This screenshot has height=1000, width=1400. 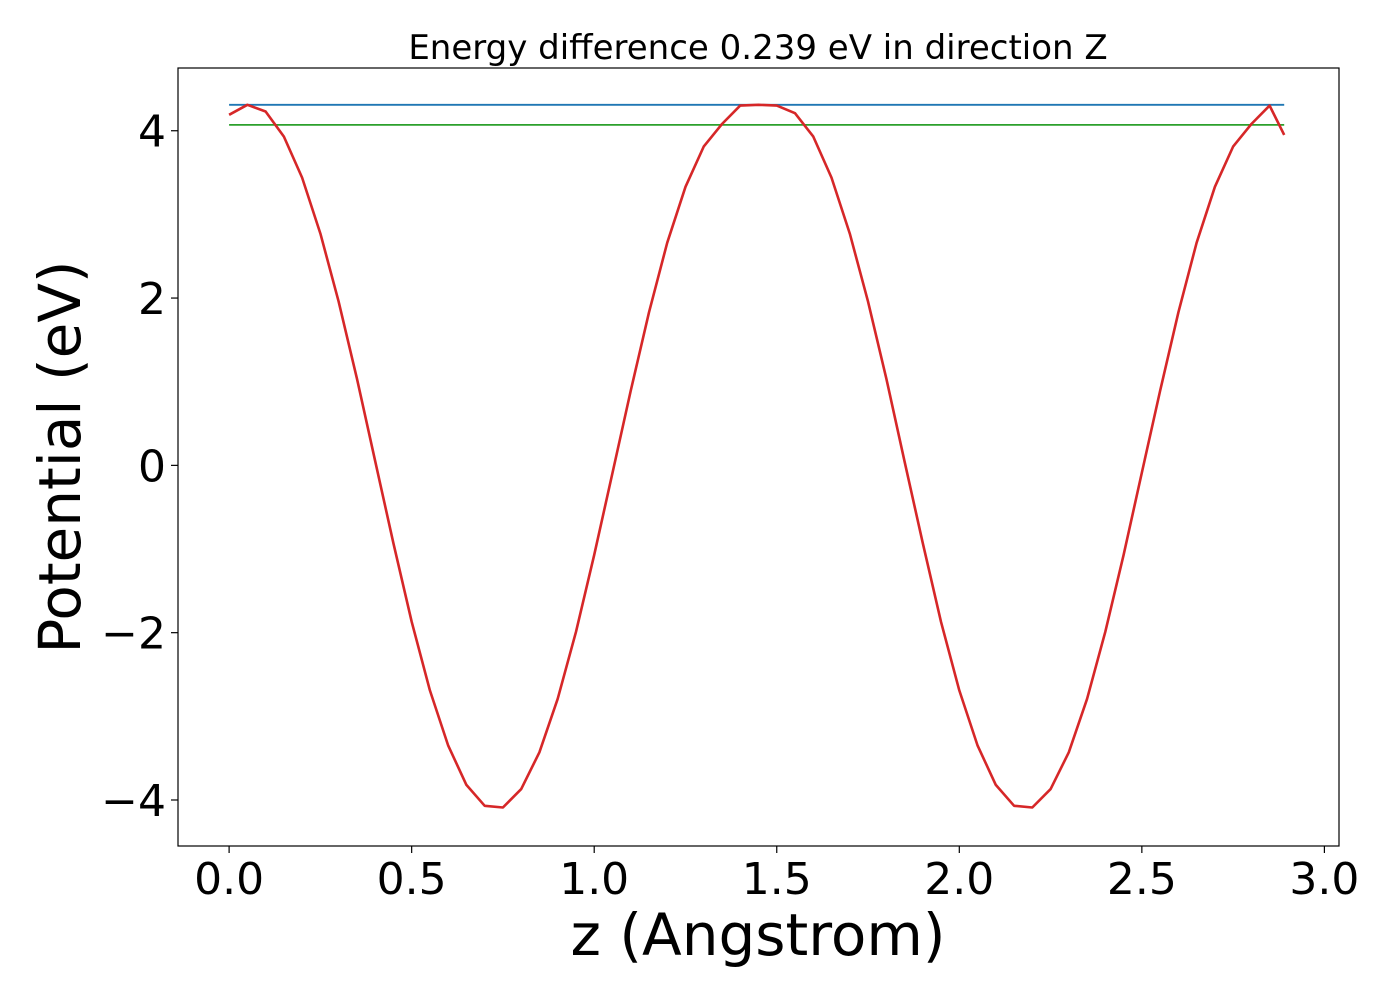 What do you see at coordinates (1324, 879) in the screenshot?
I see `x-tick-label: 3.0` at bounding box center [1324, 879].